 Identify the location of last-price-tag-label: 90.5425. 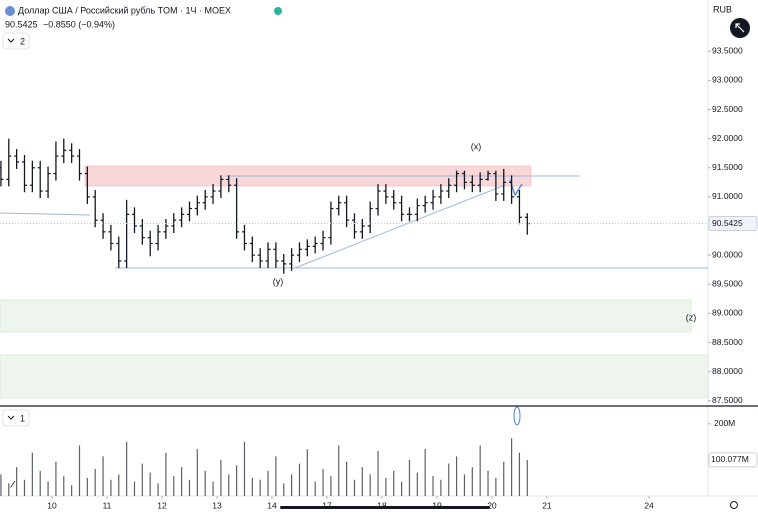
(727, 223).